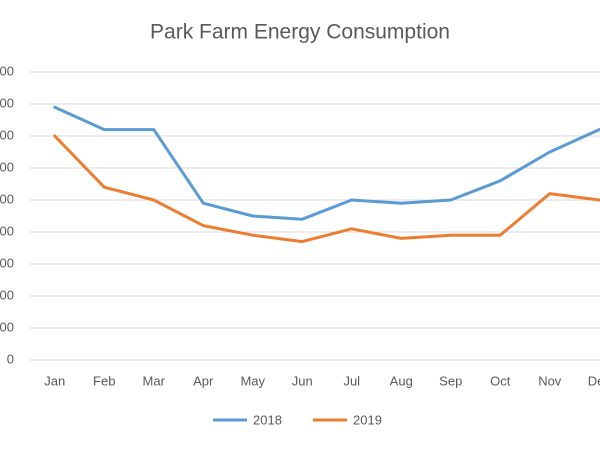 The image size is (600, 450). I want to click on y-tick-label: 2000, so click(7, 294).